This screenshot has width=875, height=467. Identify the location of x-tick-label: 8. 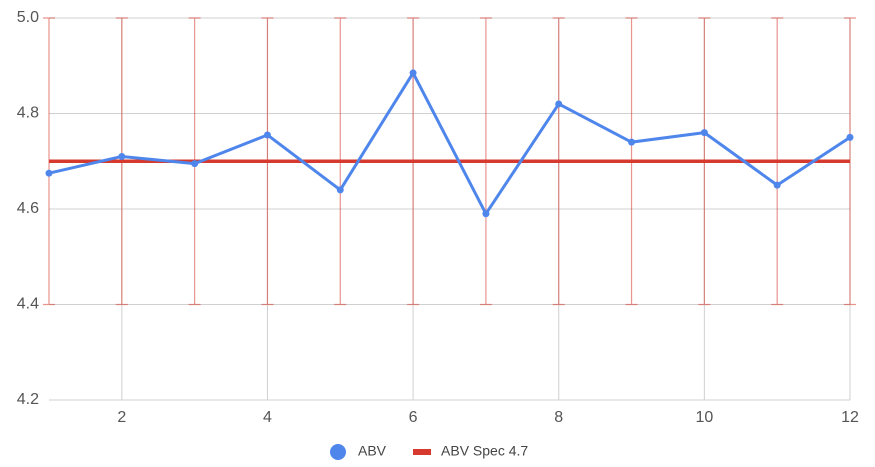
(558, 417).